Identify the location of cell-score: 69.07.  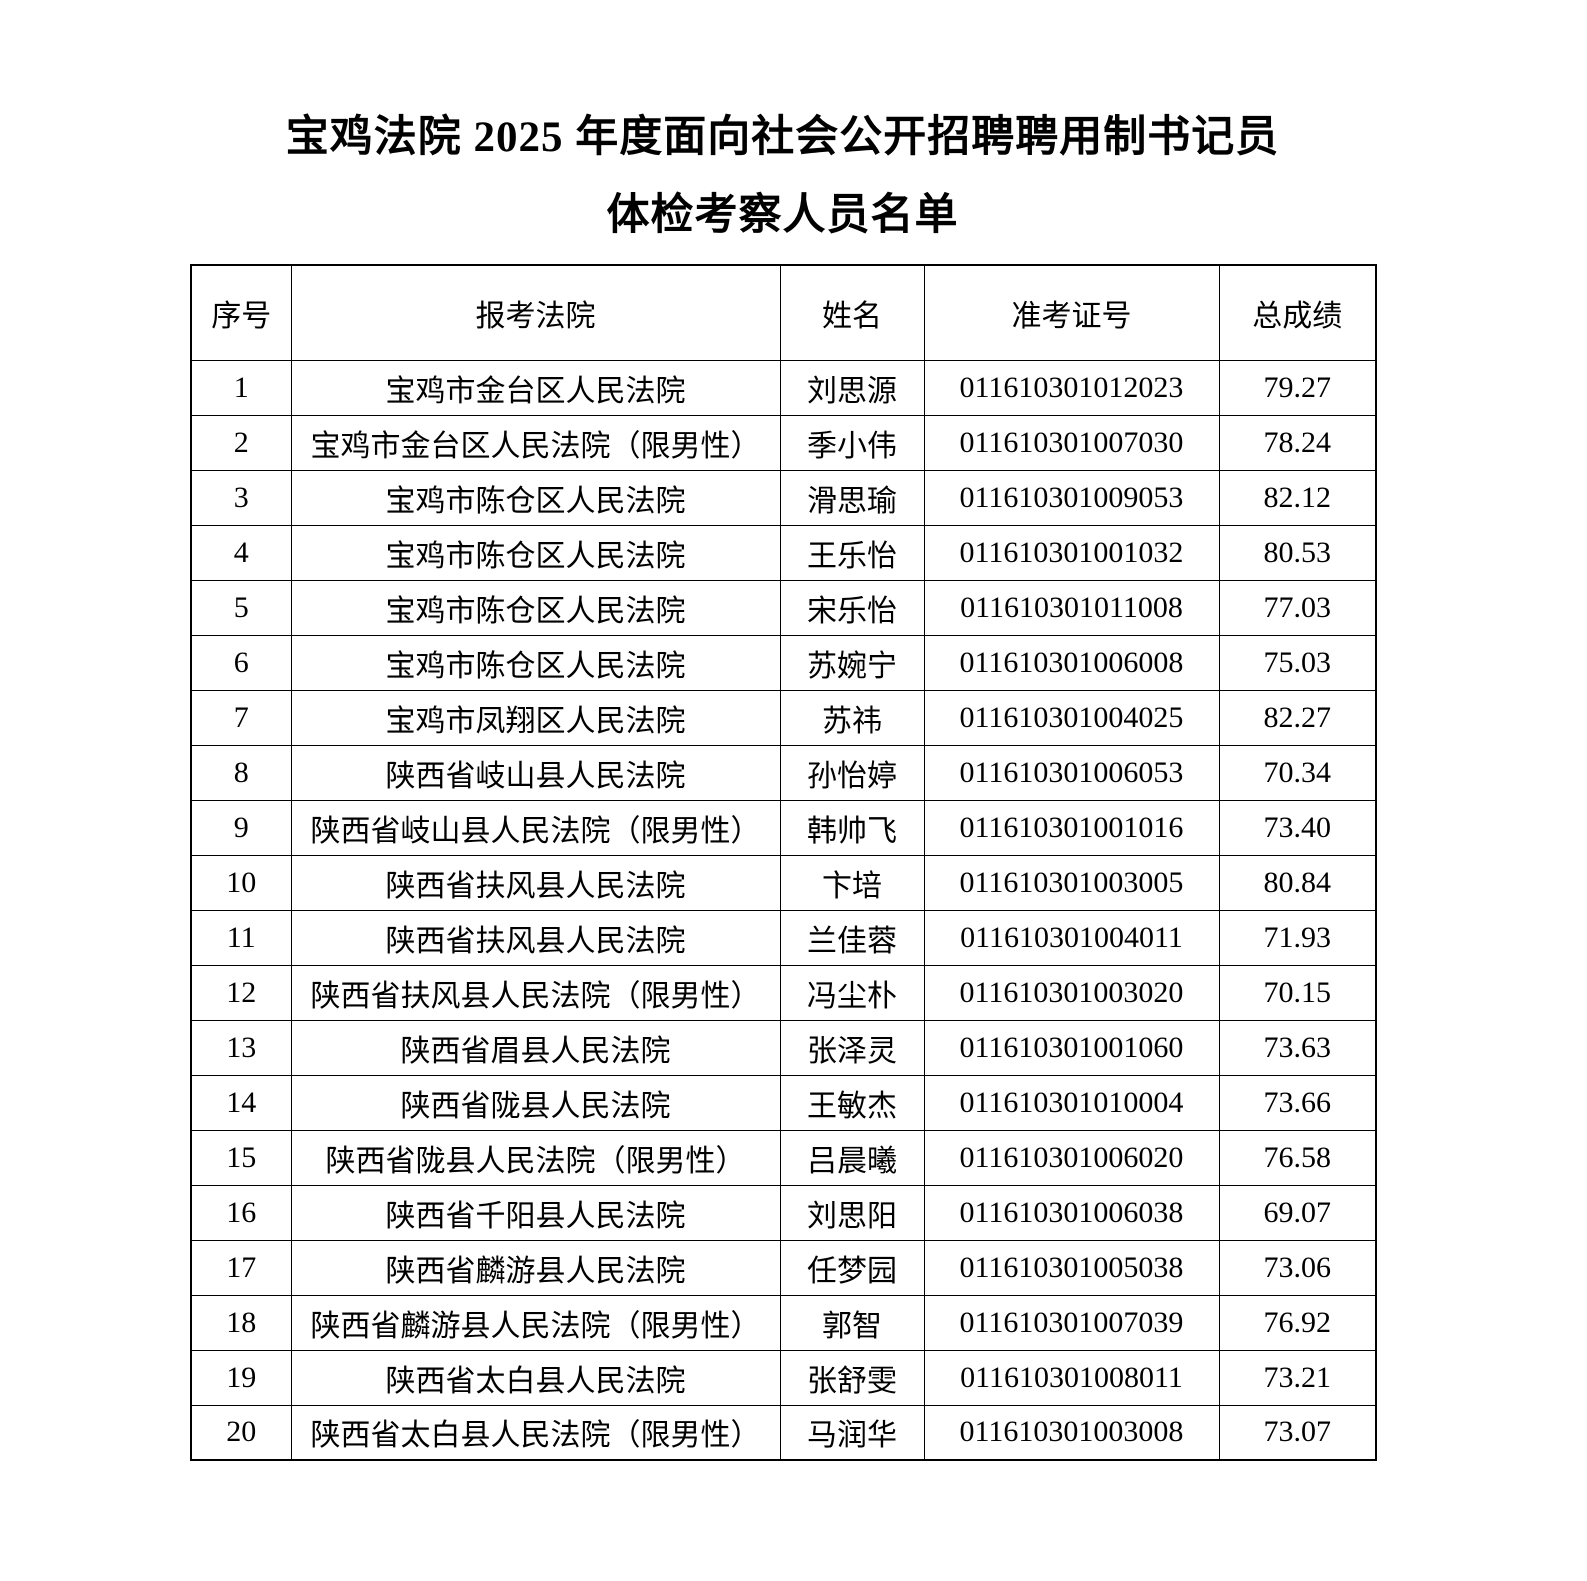
(1297, 1212).